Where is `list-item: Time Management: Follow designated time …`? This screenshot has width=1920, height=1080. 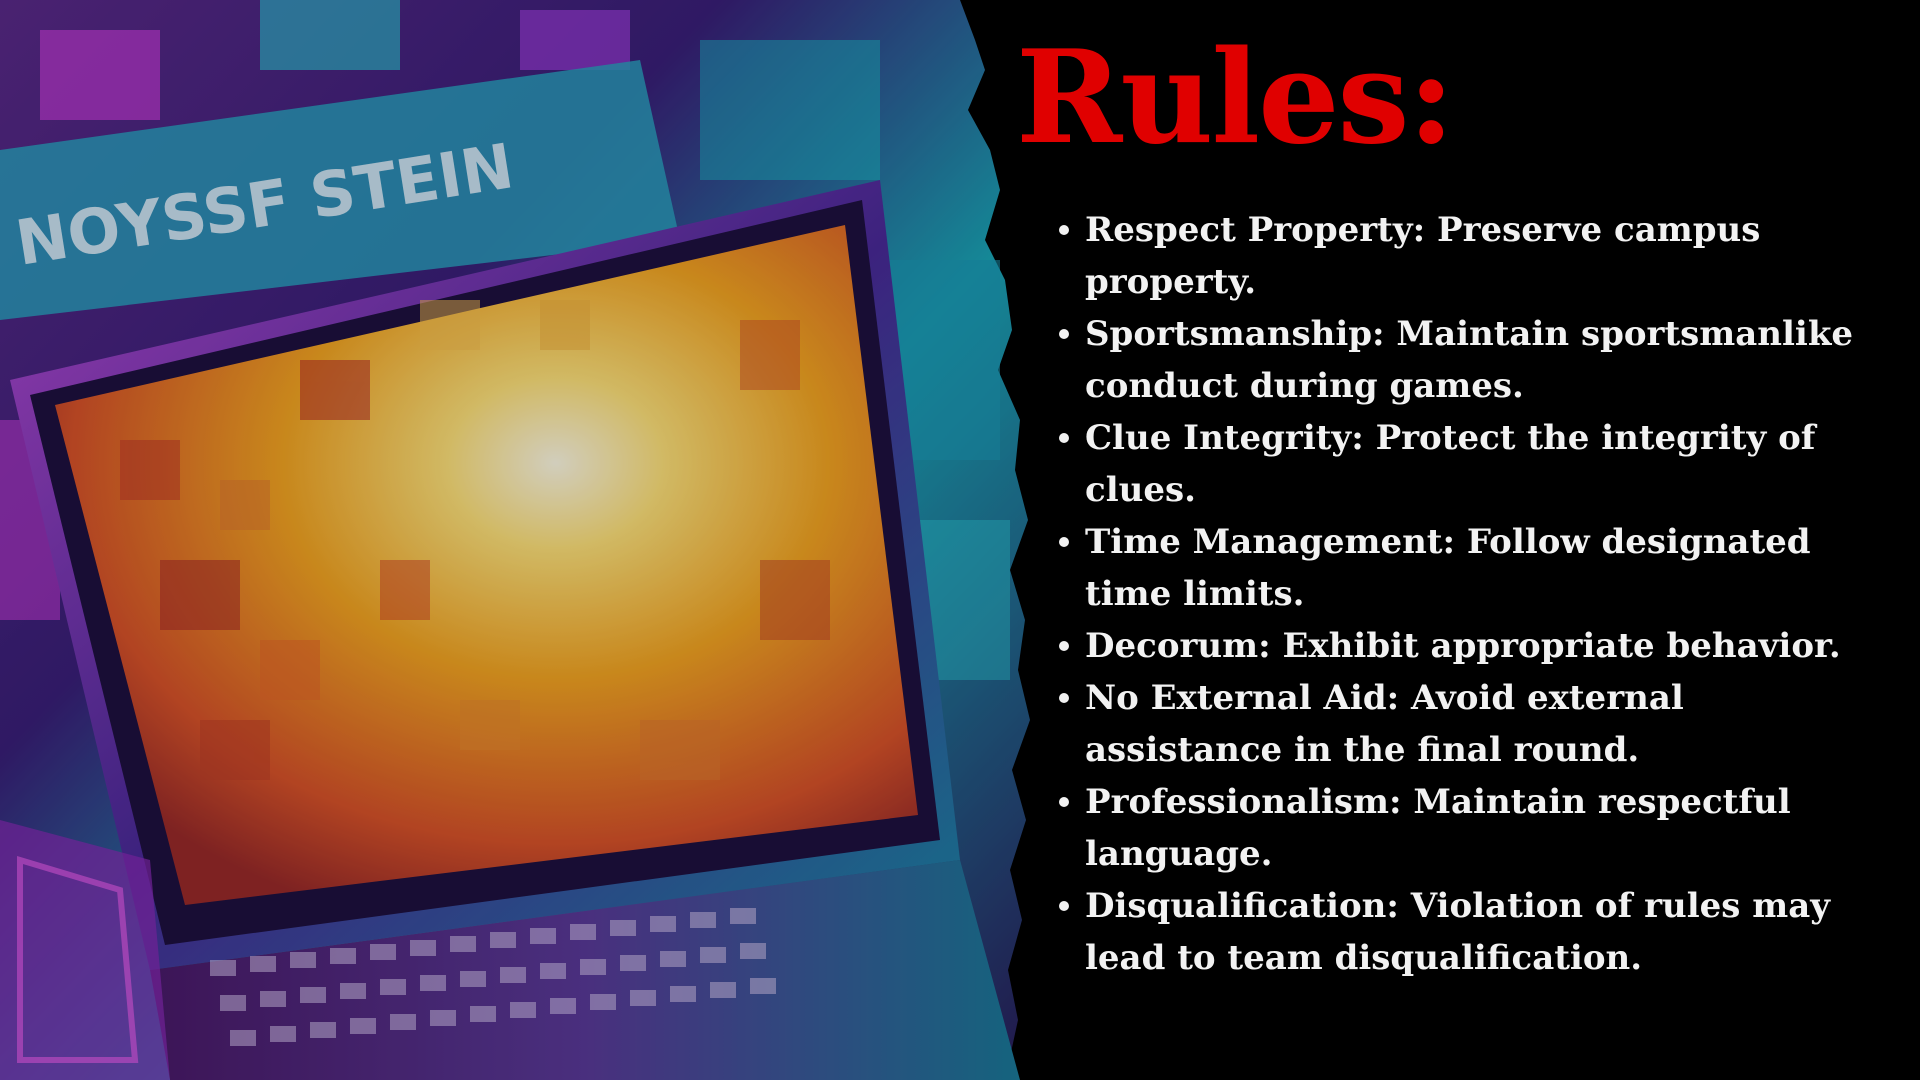
list-item: Time Management: Follow designated time … is located at coordinates (1467, 568).